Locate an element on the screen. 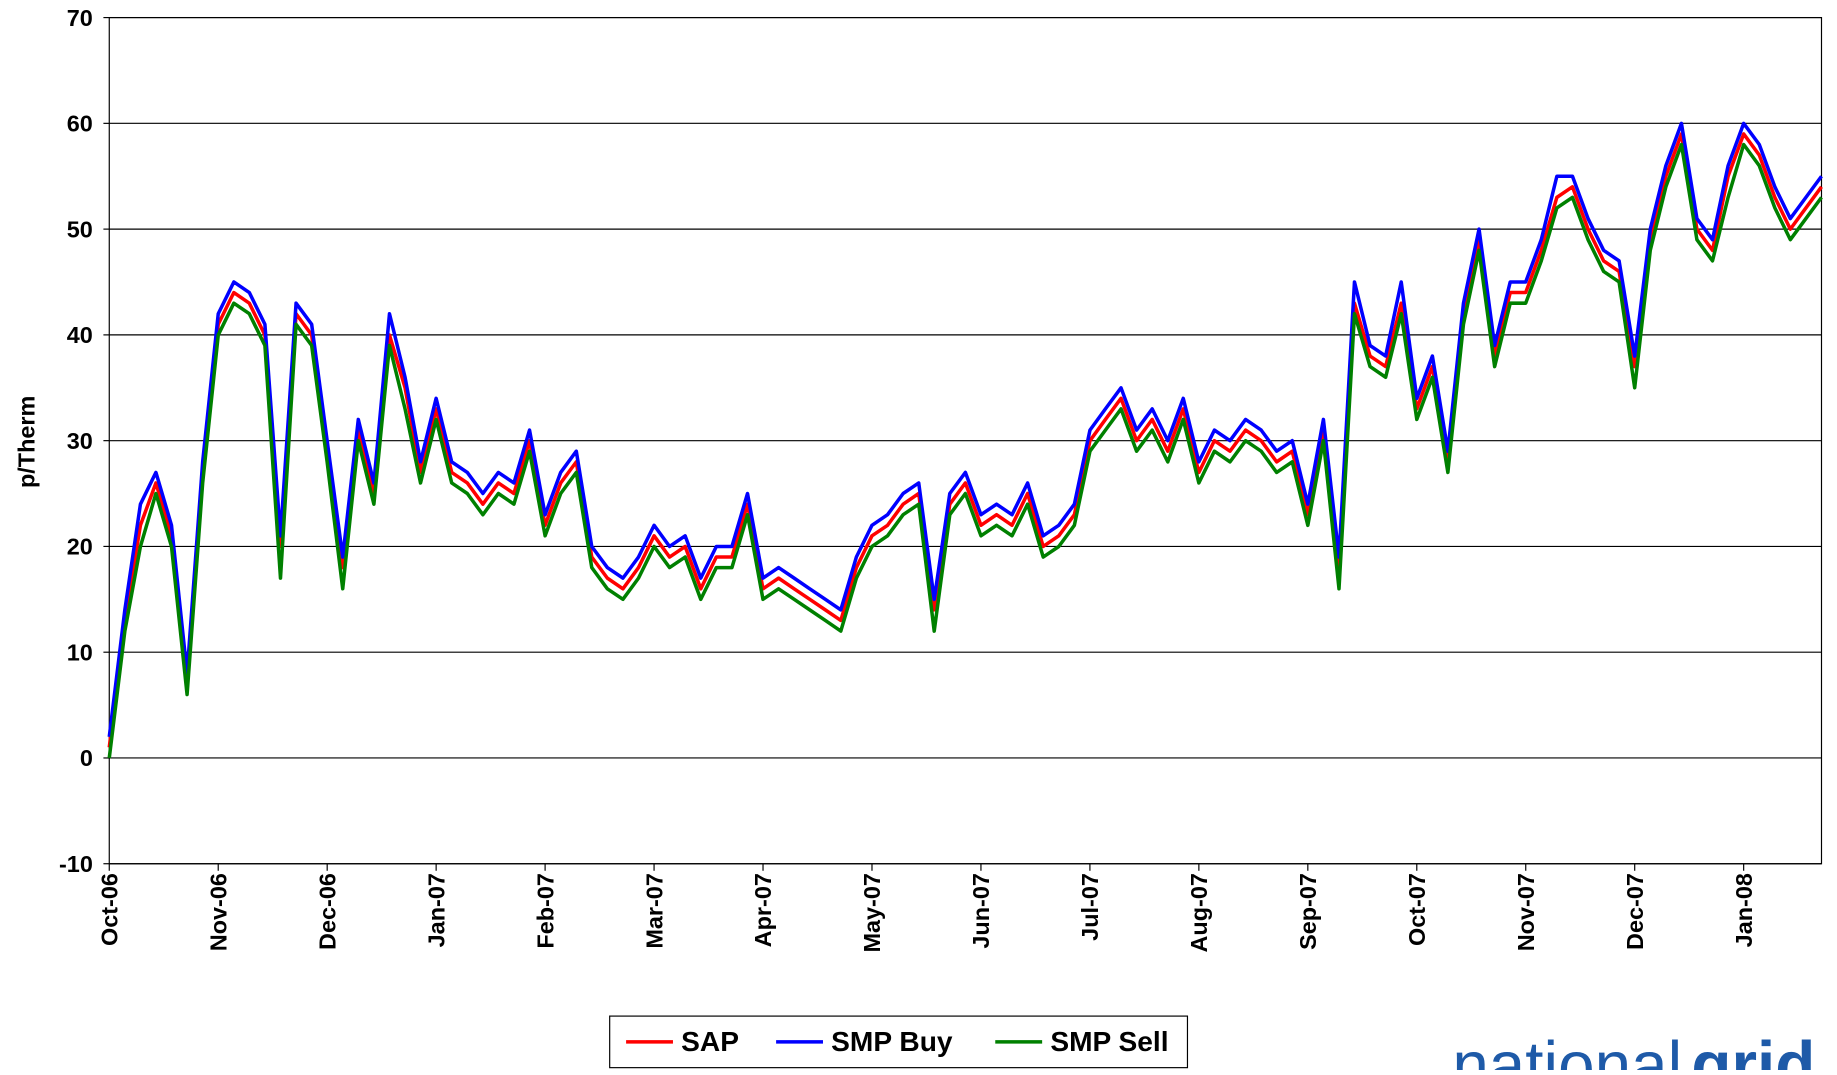 The width and height of the screenshot is (1837, 1075). x-tick-label: Jan-07 is located at coordinates (436, 910).